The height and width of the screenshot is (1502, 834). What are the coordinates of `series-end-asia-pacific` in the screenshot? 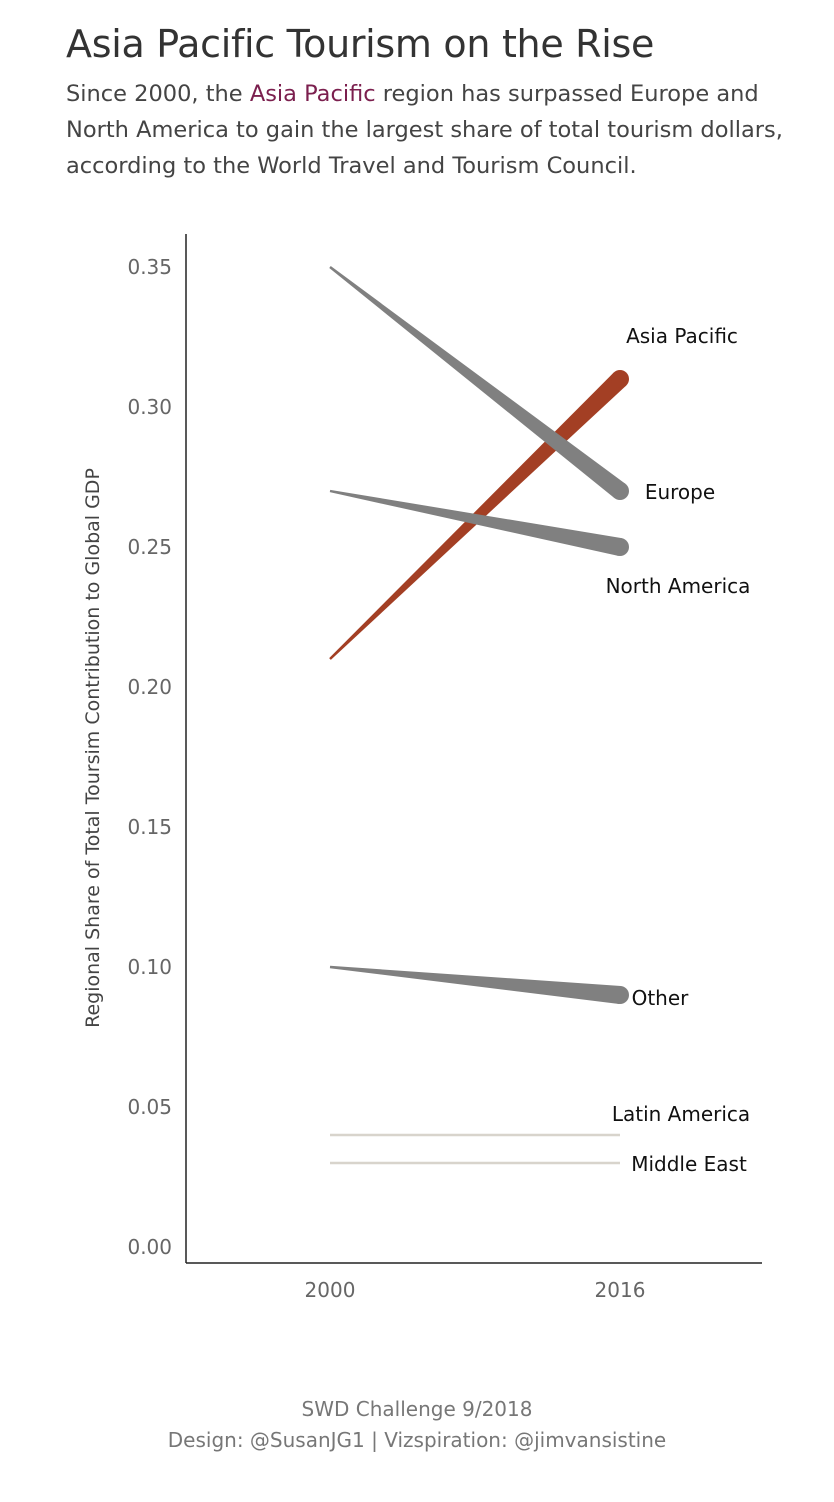 It's located at (620, 379).